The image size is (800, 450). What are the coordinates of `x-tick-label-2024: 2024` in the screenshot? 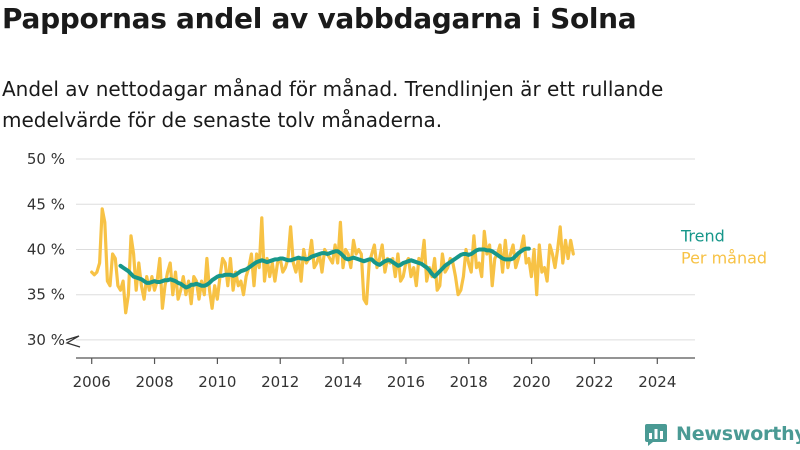 It's located at (657, 382).